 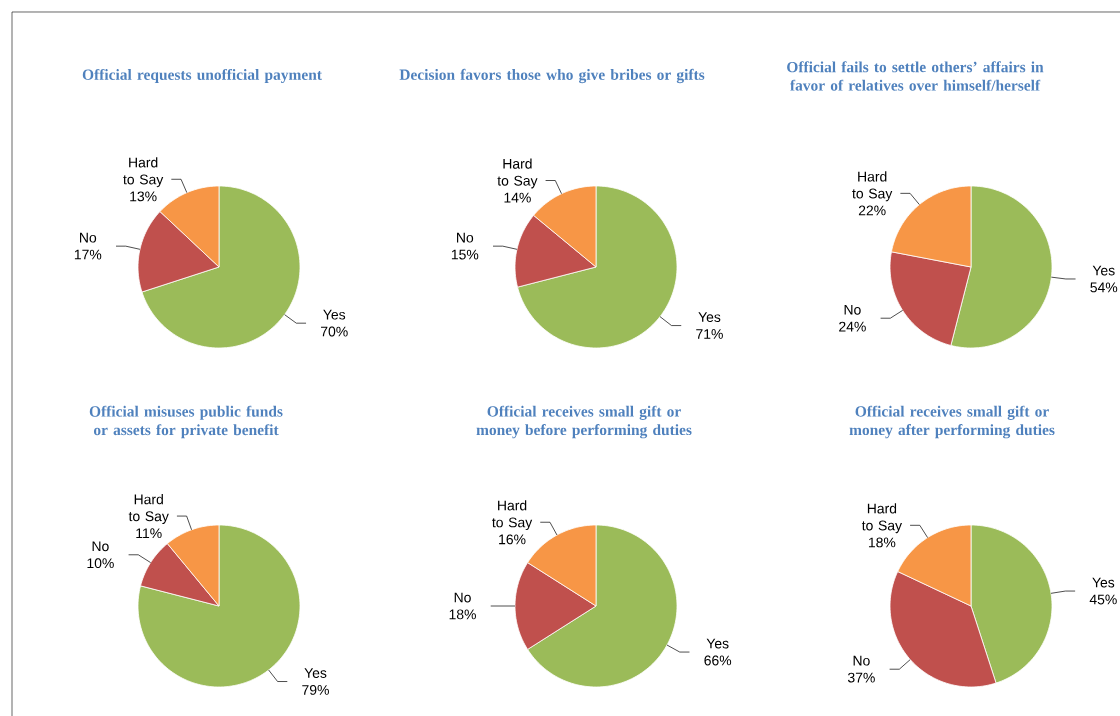 What do you see at coordinates (149, 533) in the screenshot?
I see `data-label: 11%` at bounding box center [149, 533].